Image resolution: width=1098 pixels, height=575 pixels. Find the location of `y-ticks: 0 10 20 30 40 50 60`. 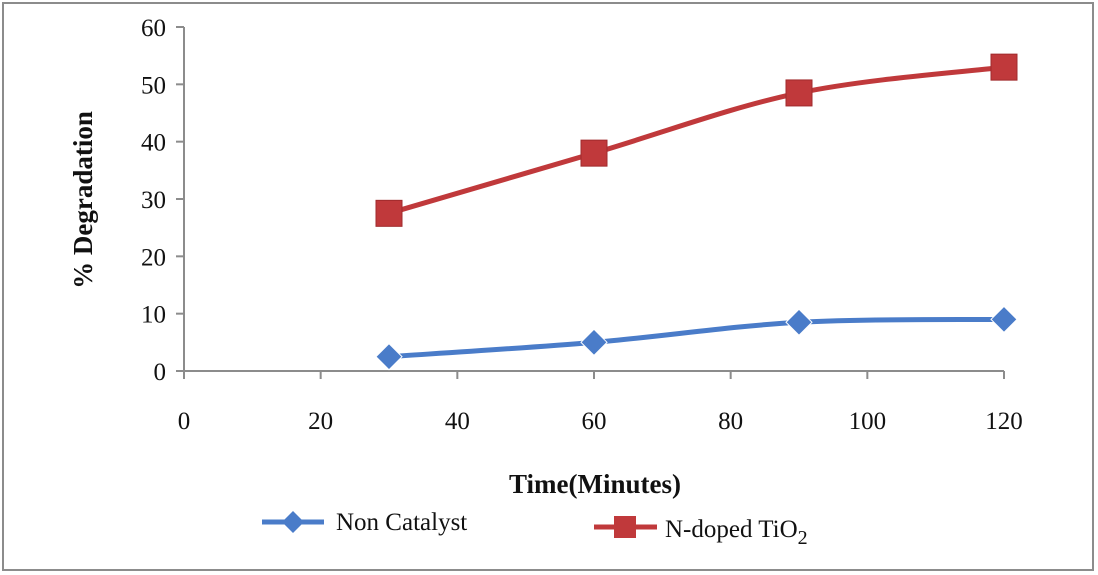

y-ticks: 0 10 20 30 40 50 60 is located at coordinates (162, 200).